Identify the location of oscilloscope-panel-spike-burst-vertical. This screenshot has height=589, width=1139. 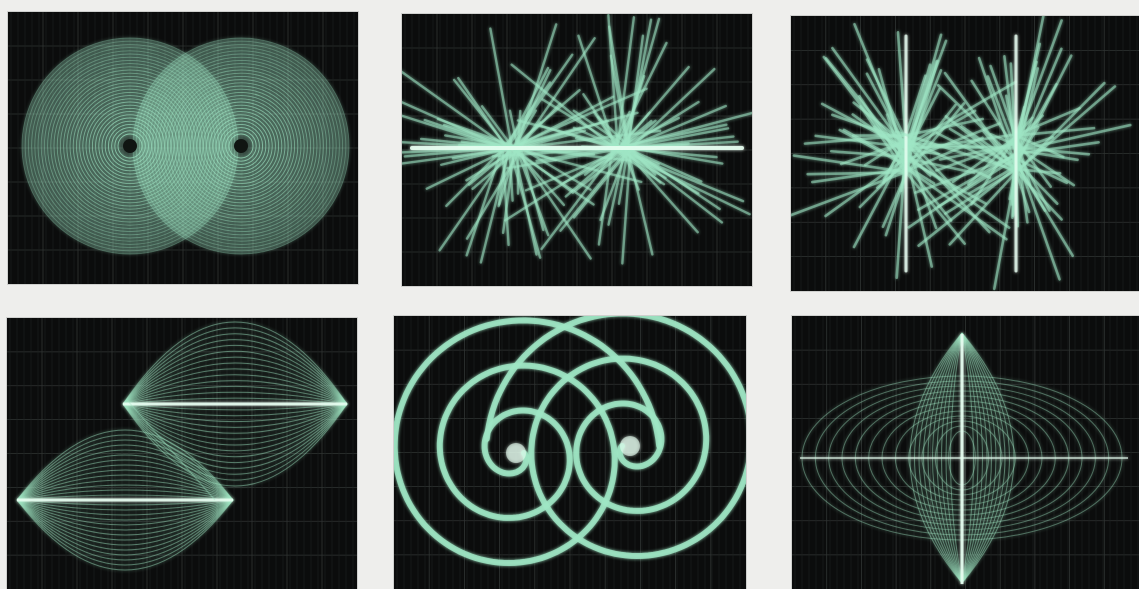
(965, 153).